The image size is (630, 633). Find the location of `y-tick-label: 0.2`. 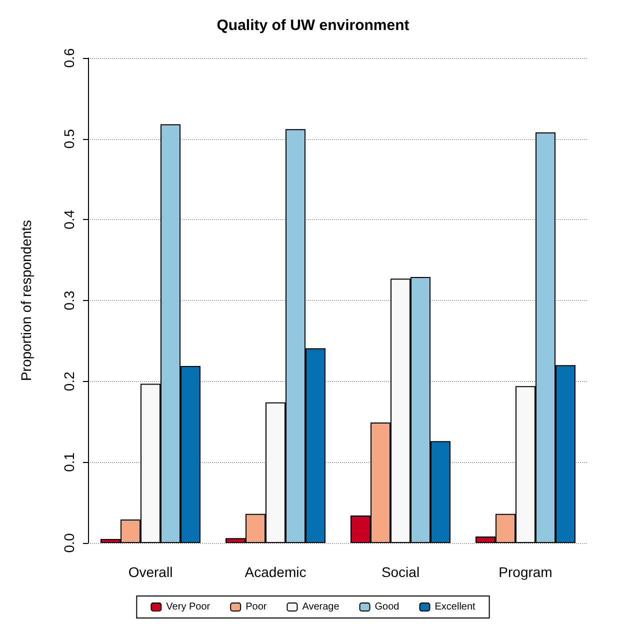

y-tick-label: 0.2 is located at coordinates (69, 381).